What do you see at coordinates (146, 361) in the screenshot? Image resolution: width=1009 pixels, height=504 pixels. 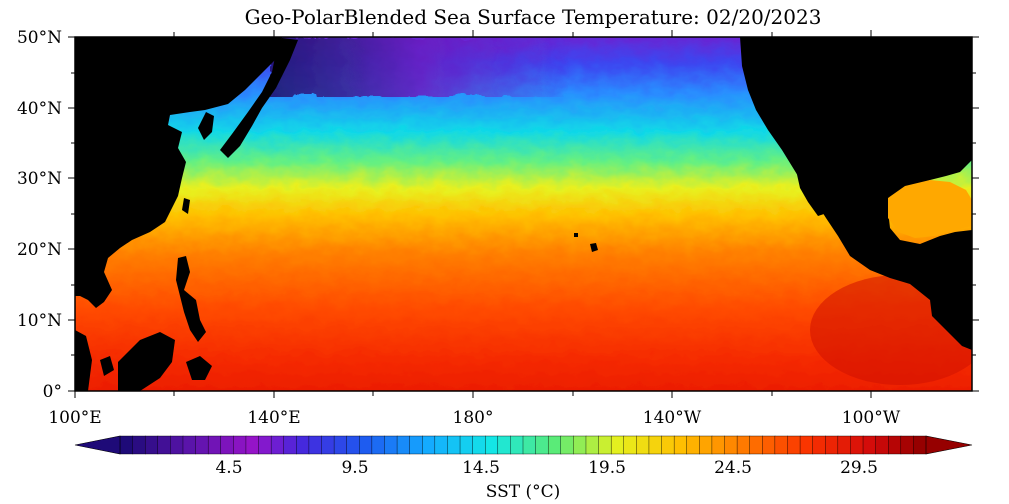 I see `borneo` at bounding box center [146, 361].